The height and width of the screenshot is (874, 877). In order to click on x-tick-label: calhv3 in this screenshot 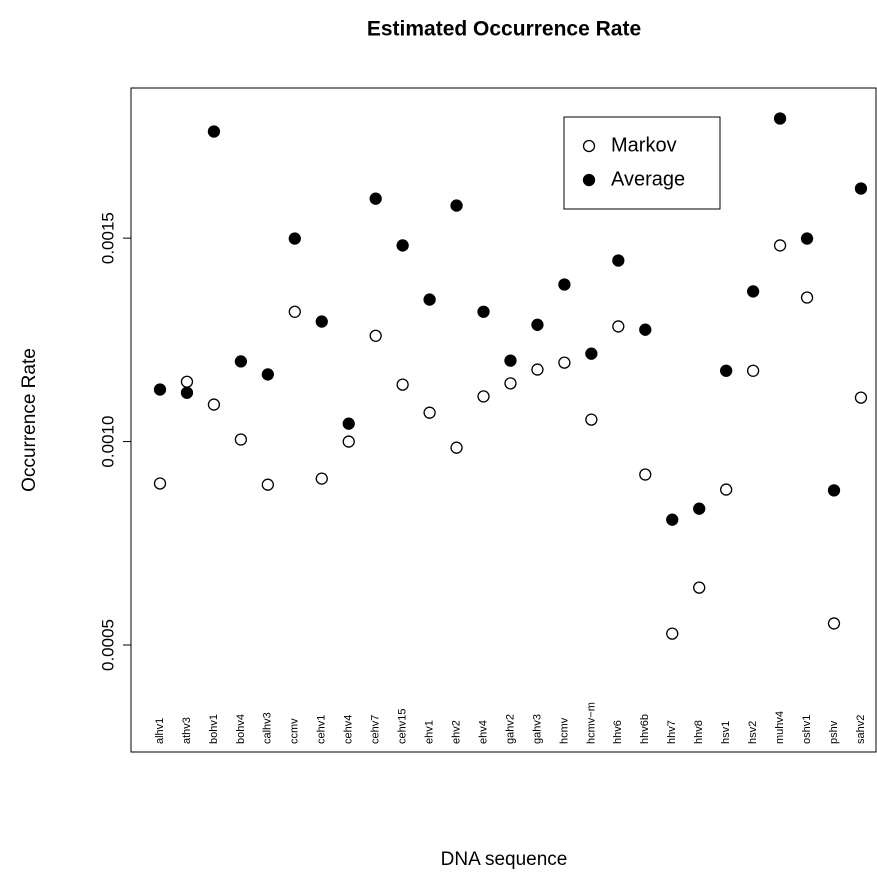, I will do `click(268, 728)`.